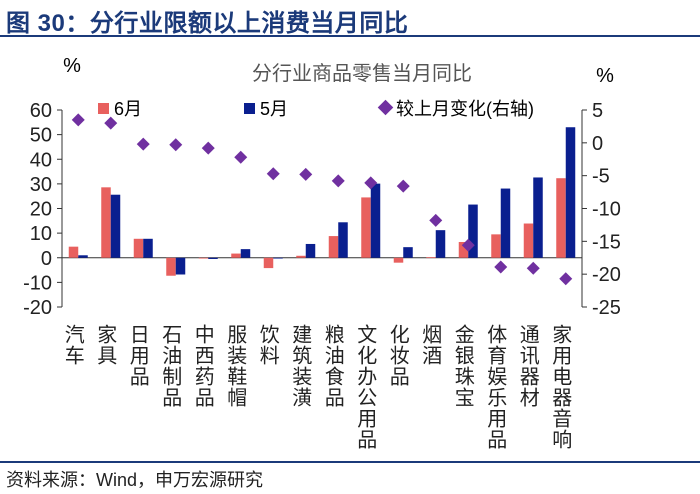 The width and height of the screenshot is (700, 494). Describe the element at coordinates (170, 366) in the screenshot. I see `category-label: 石油制品` at that location.